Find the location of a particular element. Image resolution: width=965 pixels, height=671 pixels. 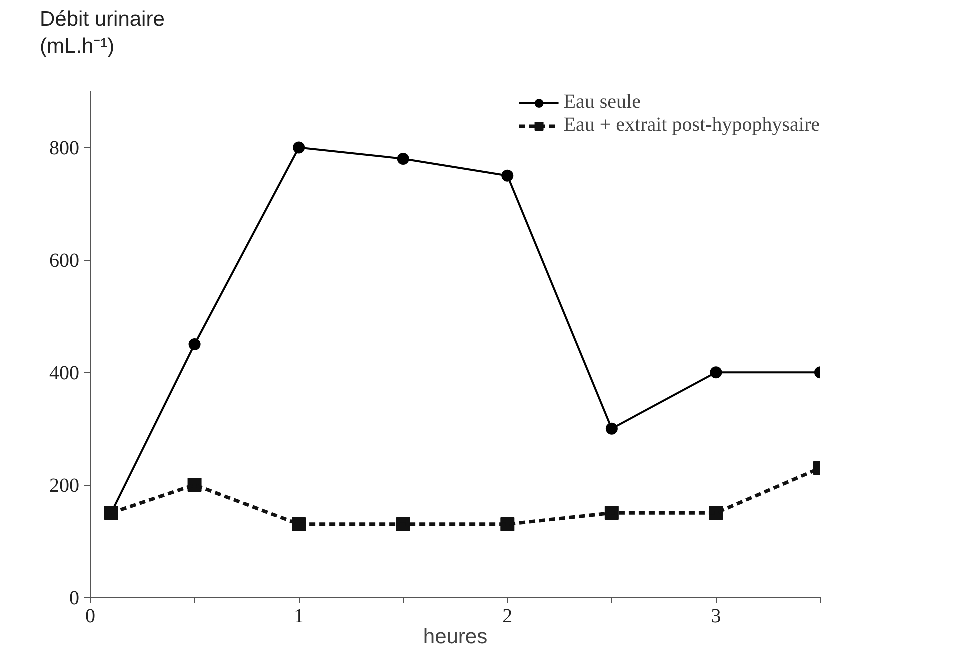

y-tick-label: 200 is located at coordinates (65, 486).